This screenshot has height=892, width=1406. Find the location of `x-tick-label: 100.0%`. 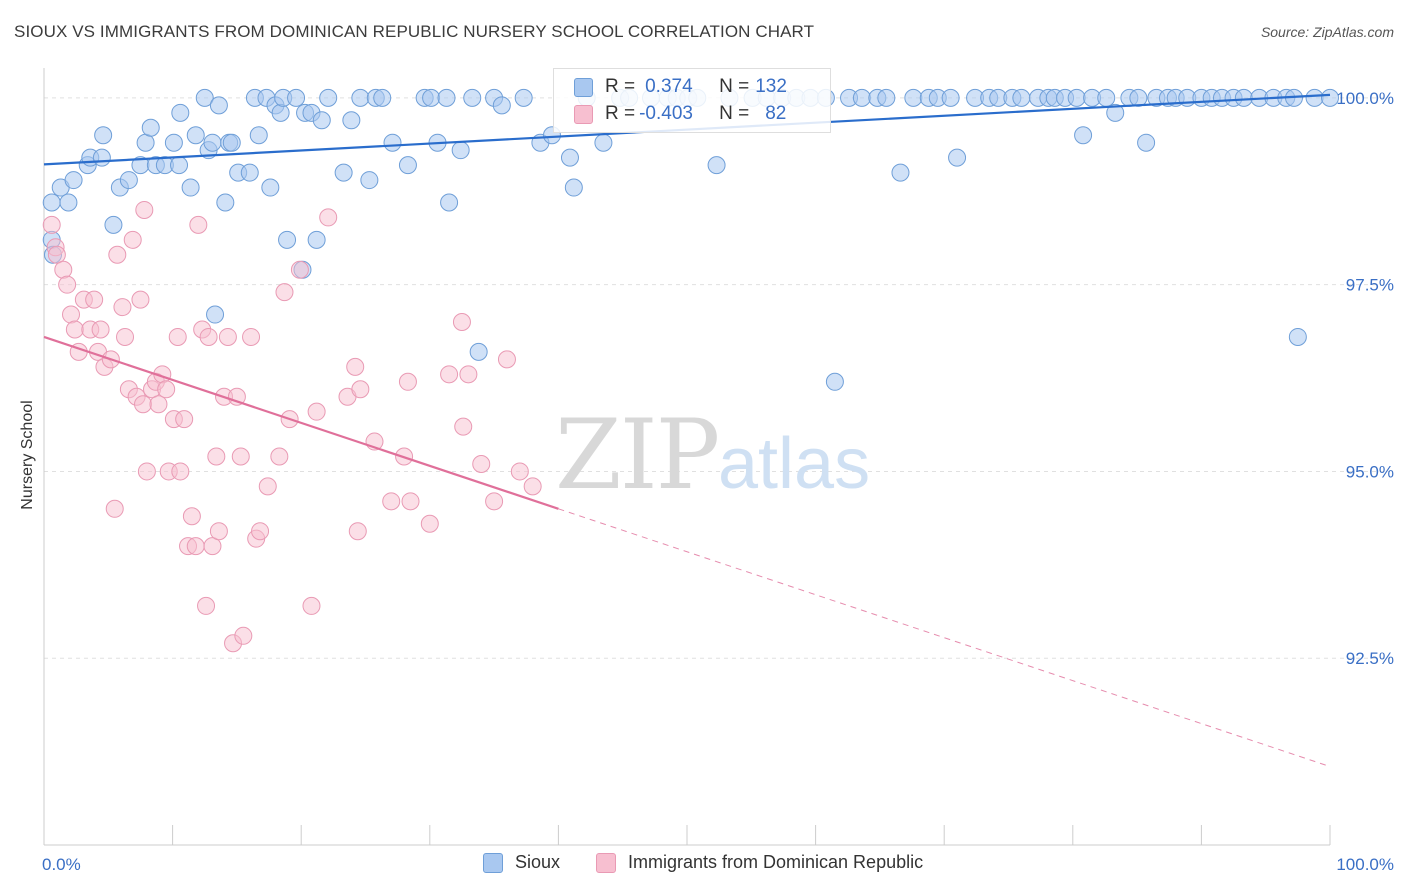

x-tick-label: 100.0% is located at coordinates (1365, 864).